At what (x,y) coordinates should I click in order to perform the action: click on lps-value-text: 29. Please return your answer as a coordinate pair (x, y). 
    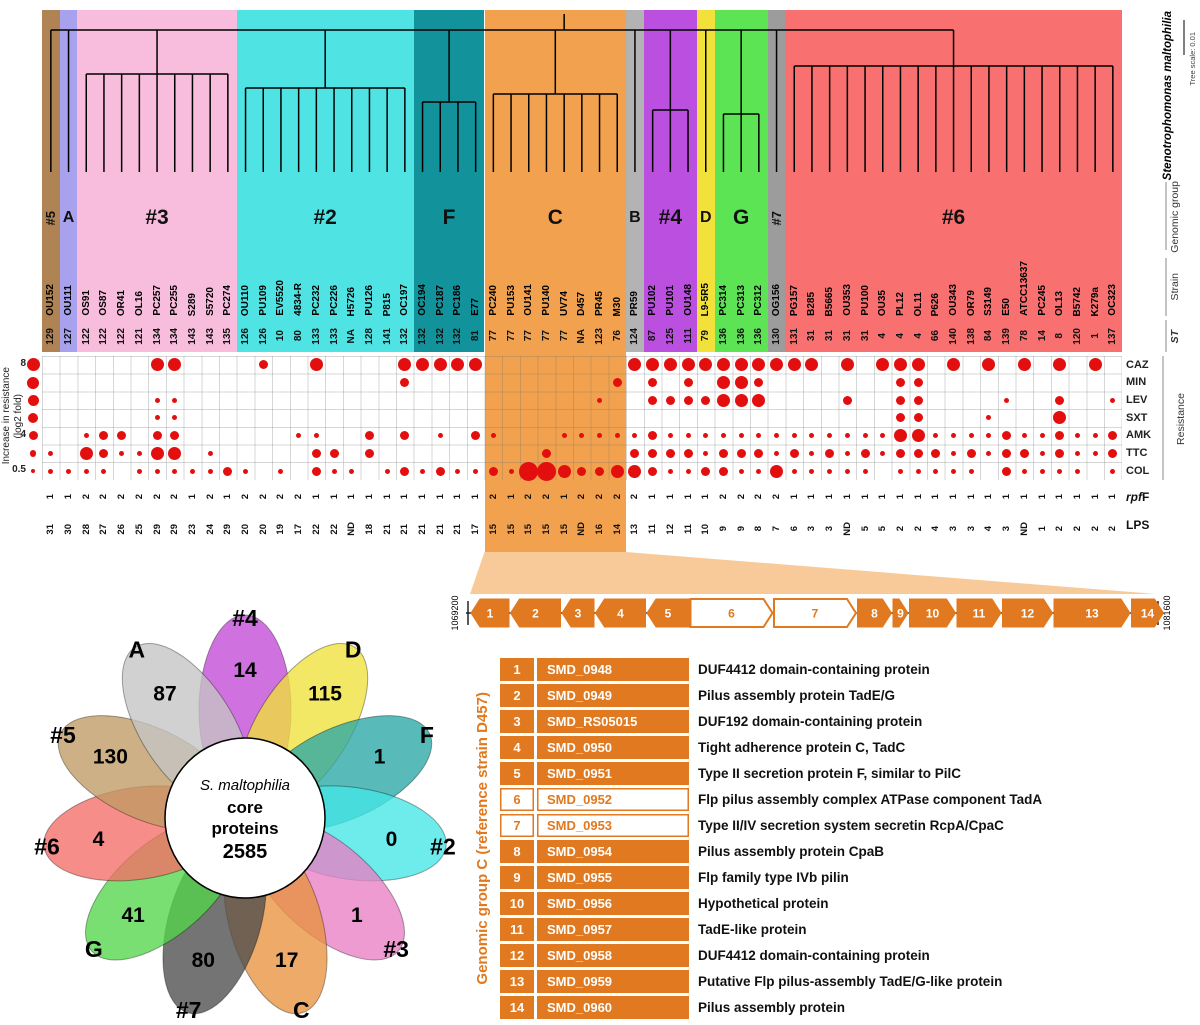
    Looking at the image, I should click on (175, 529).